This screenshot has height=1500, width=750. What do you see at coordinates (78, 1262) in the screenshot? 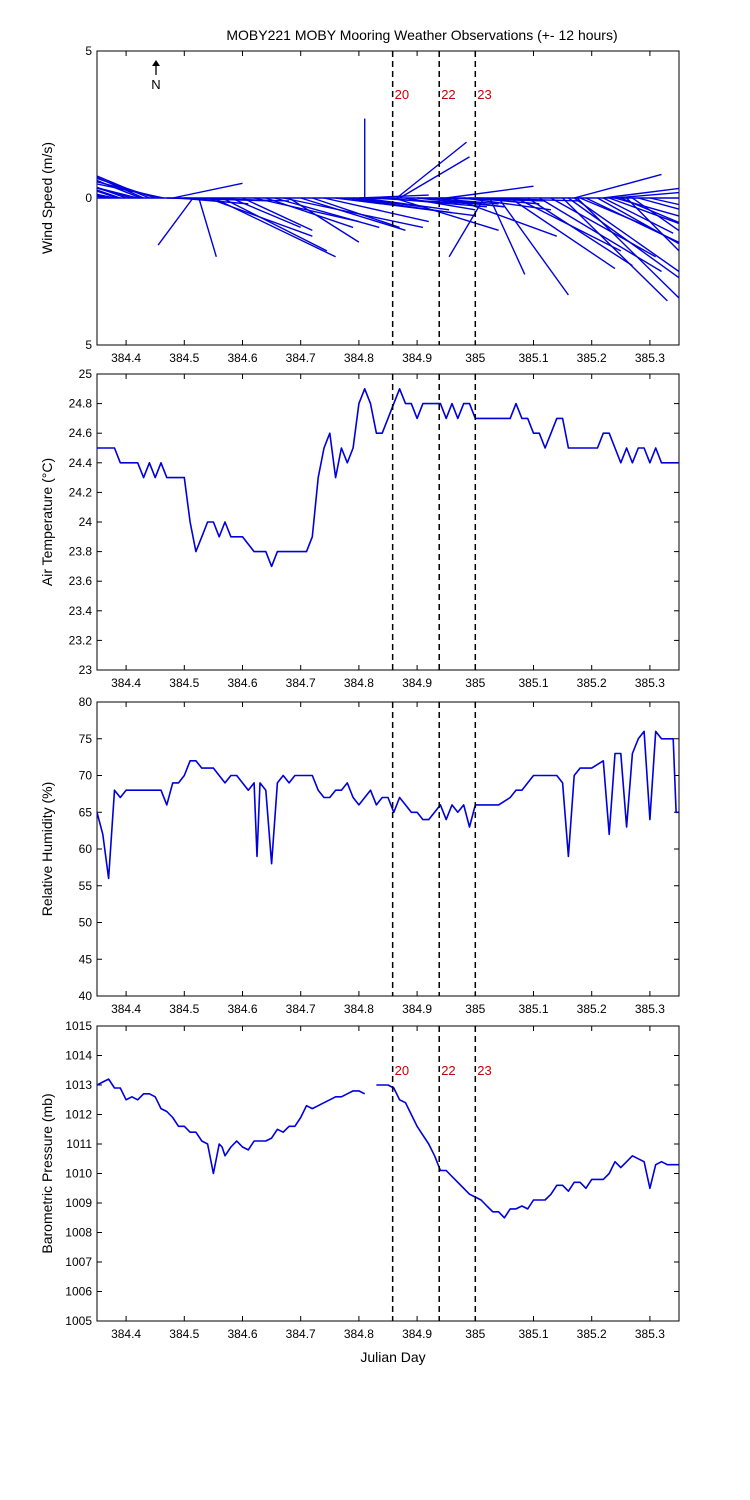
I see `y-tick-label: 1007` at bounding box center [78, 1262].